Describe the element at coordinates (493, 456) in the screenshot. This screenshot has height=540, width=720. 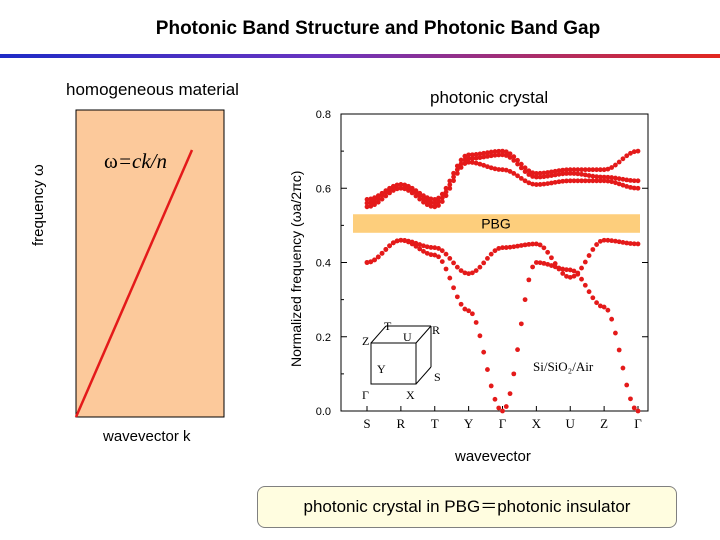
I see `right-xlabel: wavevector` at that location.